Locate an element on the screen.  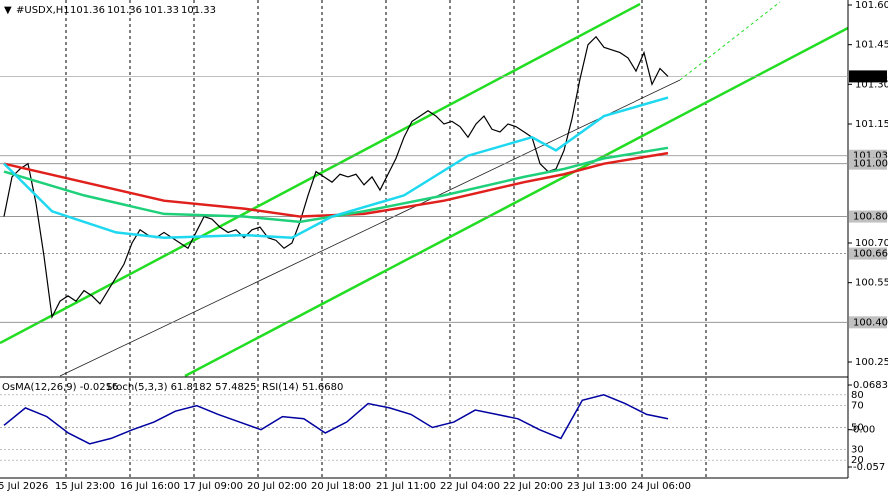
level-label: 100.40 is located at coordinates (870, 322).